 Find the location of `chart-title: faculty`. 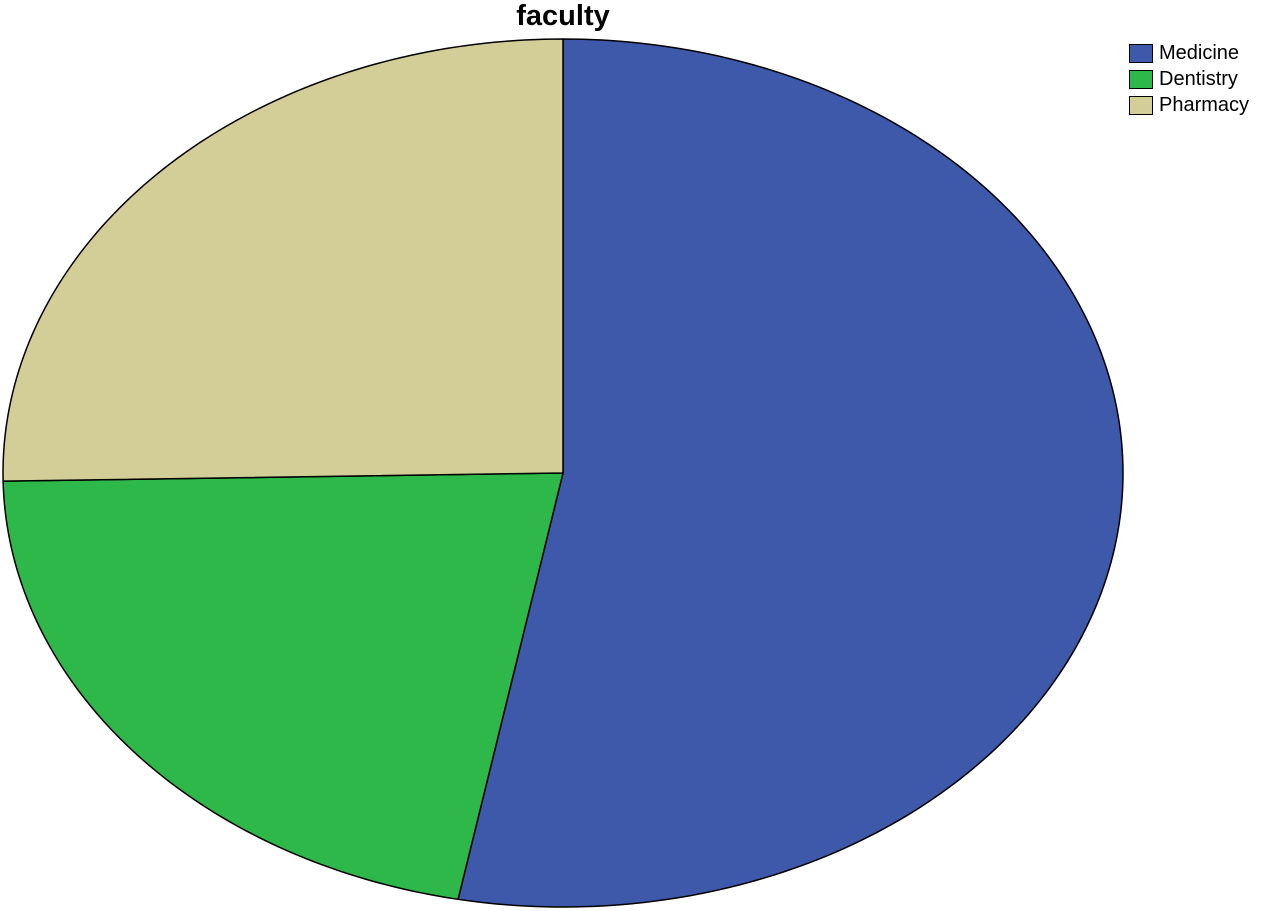

chart-title: faculty is located at coordinates (563, 16).